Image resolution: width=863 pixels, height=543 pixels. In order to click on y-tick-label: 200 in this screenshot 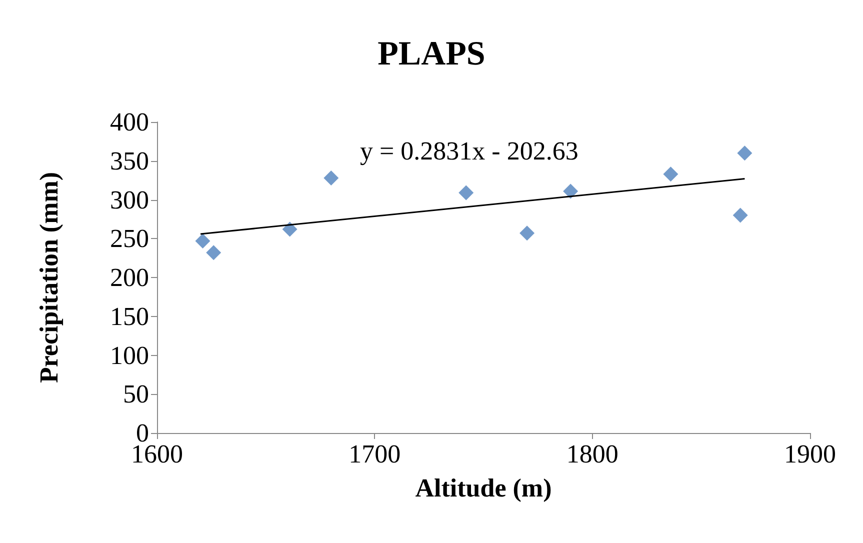, I will do `click(129, 277)`.